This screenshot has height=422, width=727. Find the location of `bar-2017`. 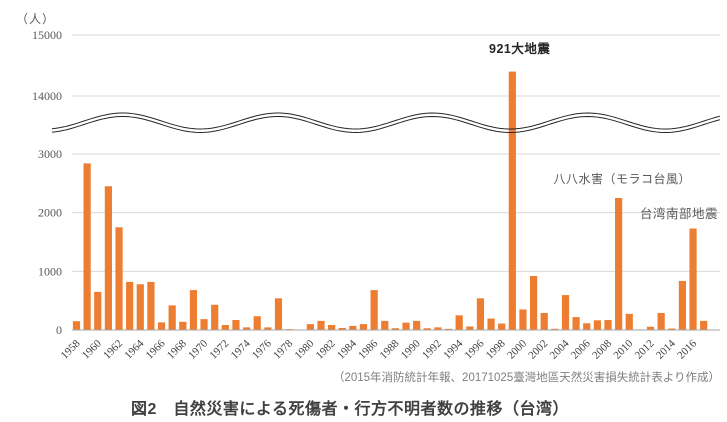

bar-2017 is located at coordinates (704, 325).